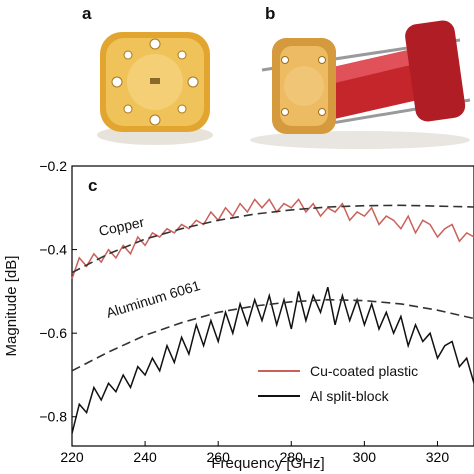 The width and height of the screenshot is (474, 474). What do you see at coordinates (53, 166) in the screenshot?
I see `y-tick-label: −0.2` at bounding box center [53, 166].